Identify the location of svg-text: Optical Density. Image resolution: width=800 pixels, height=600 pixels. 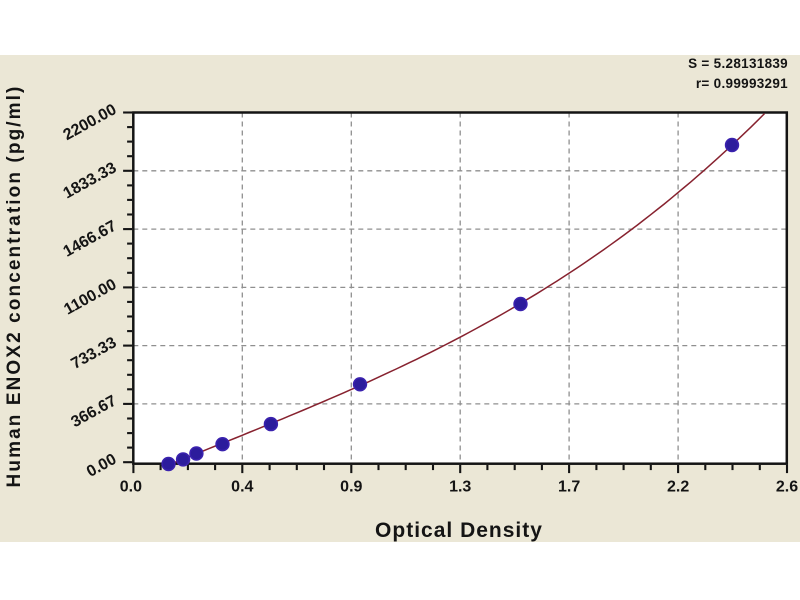
(459, 530).